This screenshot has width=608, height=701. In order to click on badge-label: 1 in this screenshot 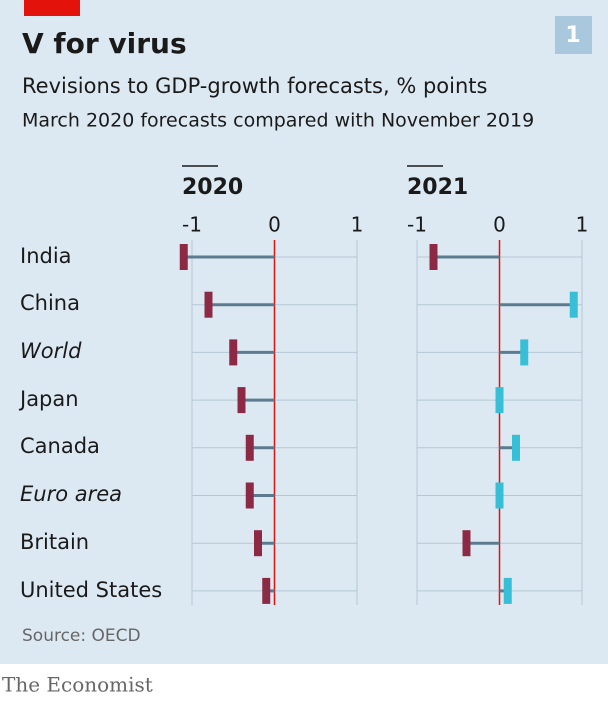, I will do `click(572, 35)`.